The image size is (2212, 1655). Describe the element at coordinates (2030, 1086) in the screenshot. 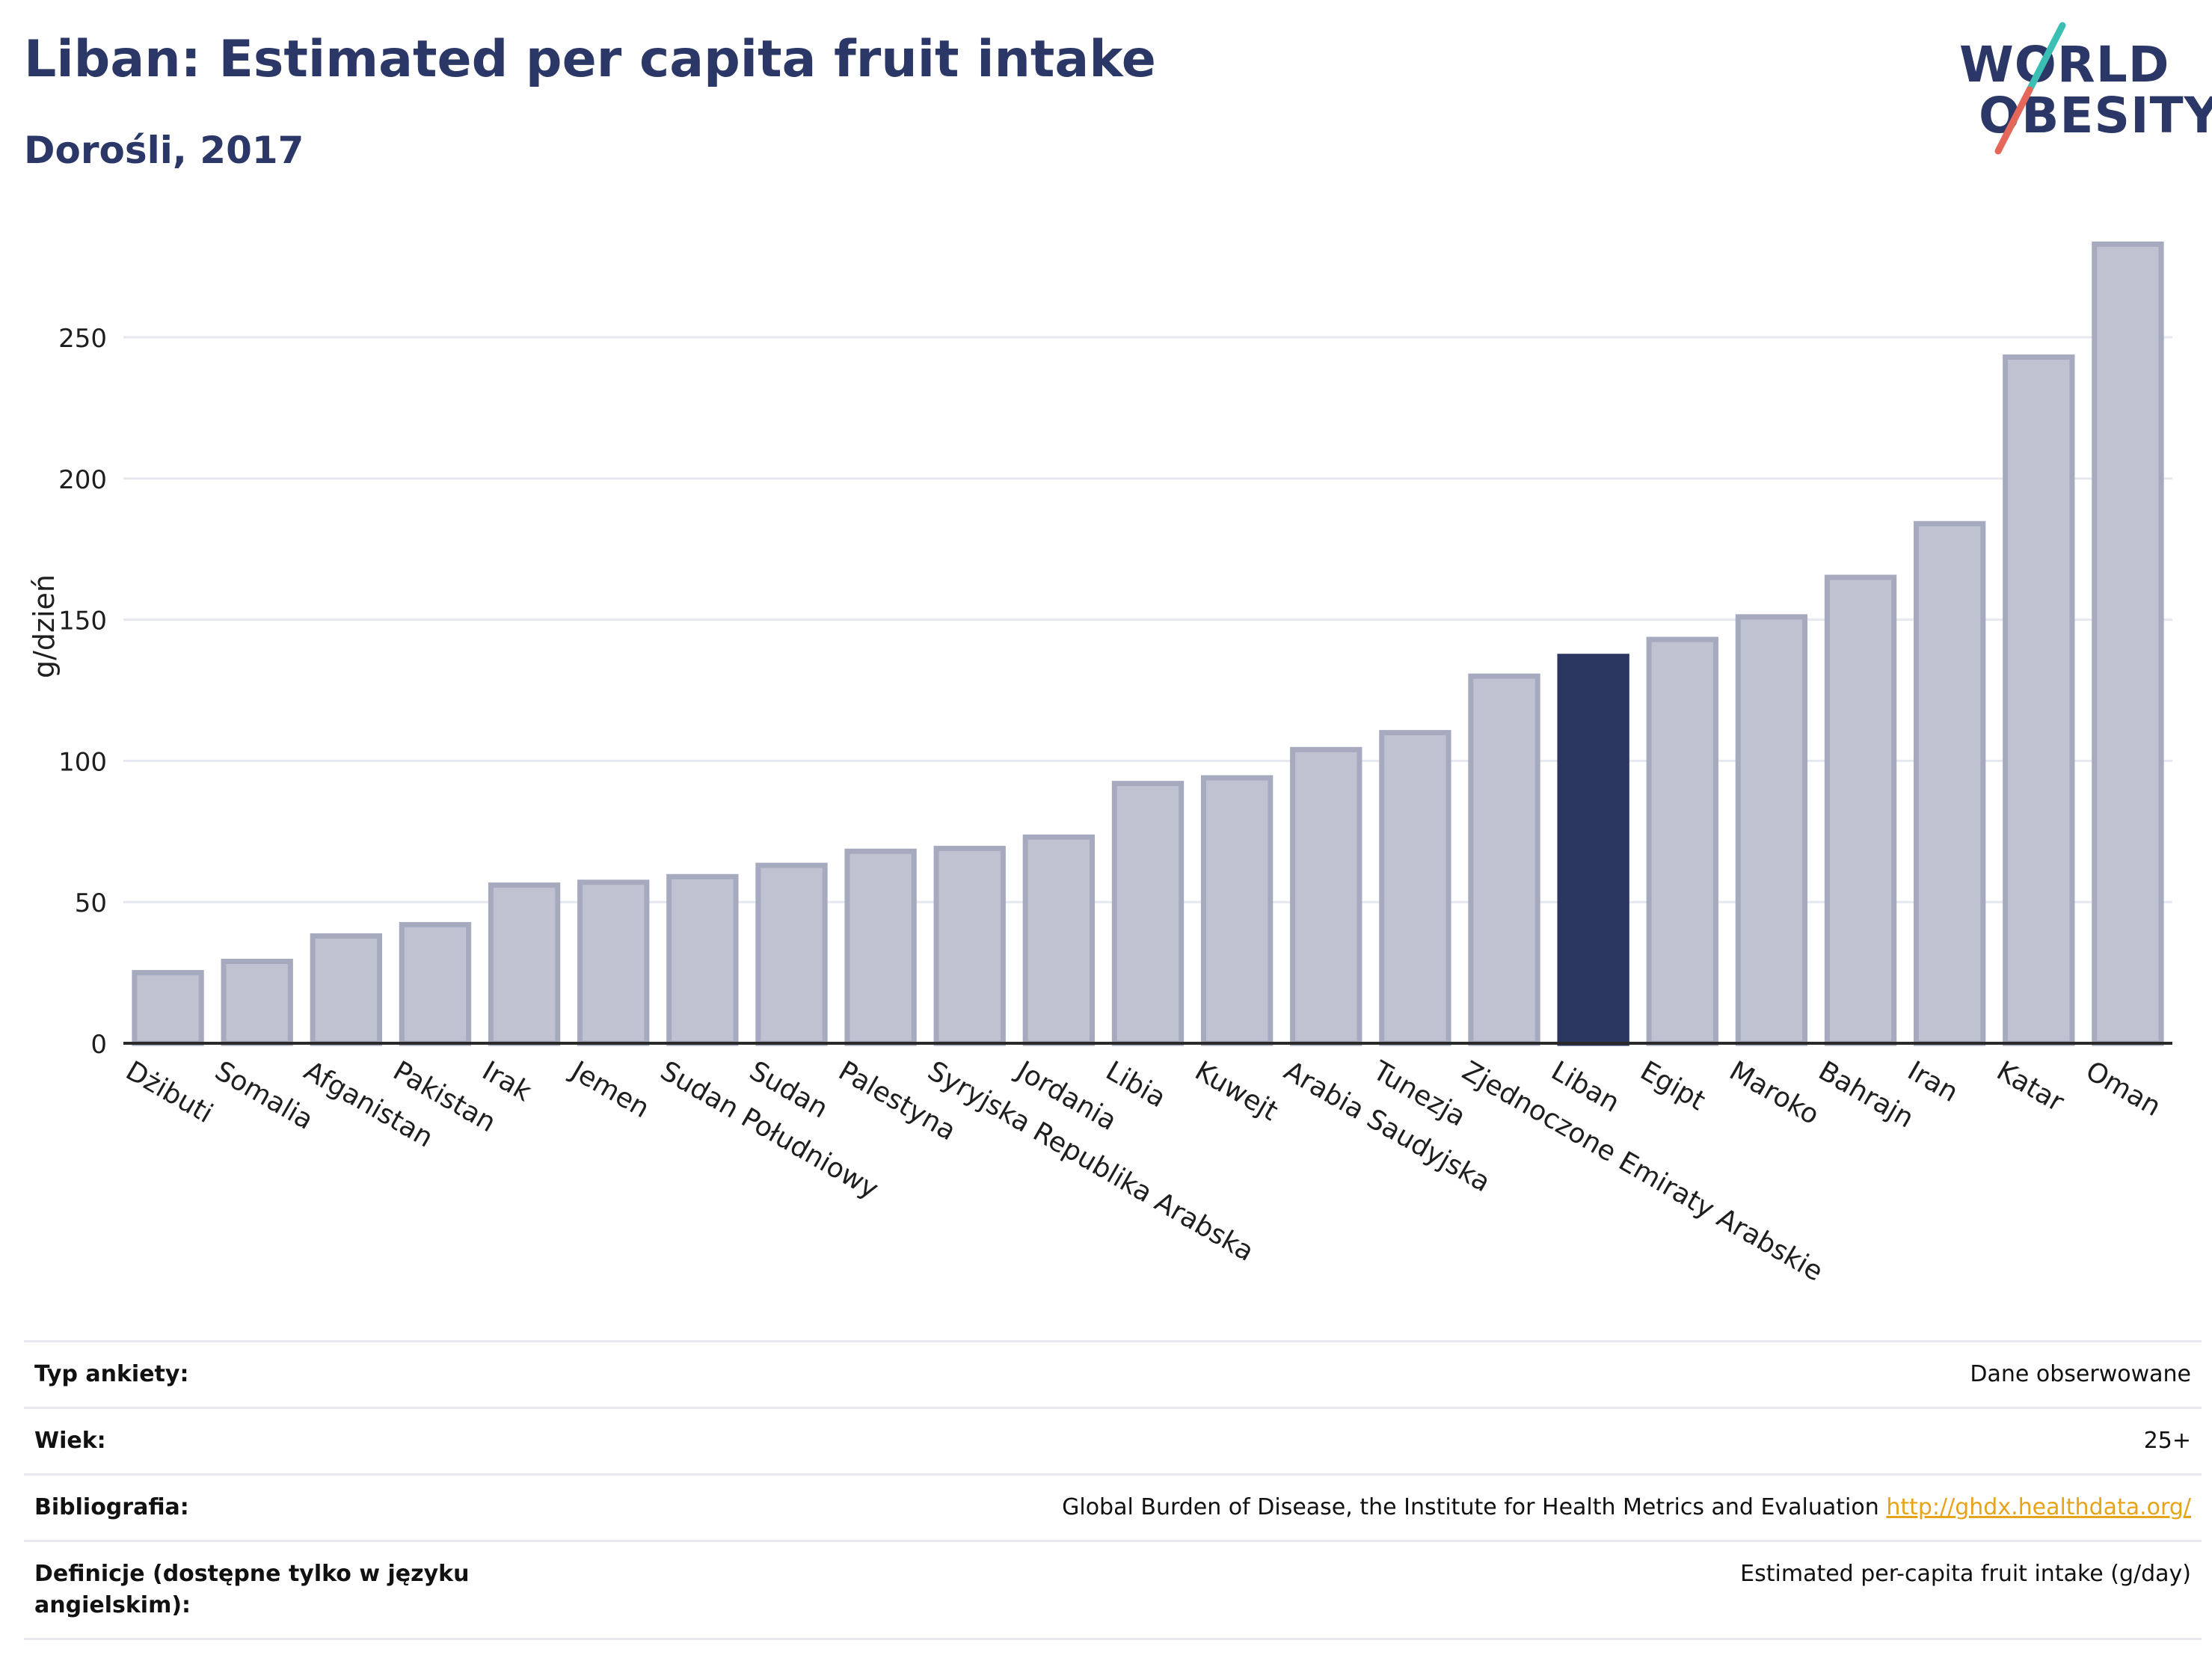

I see `x-tick-label: Katar` at that location.